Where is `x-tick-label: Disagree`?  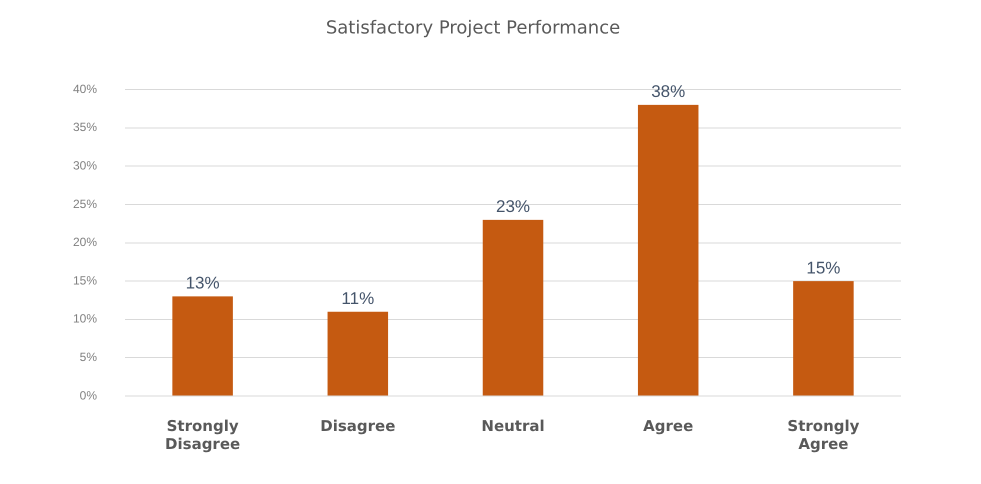
x-tick-label: Disagree is located at coordinates (358, 425).